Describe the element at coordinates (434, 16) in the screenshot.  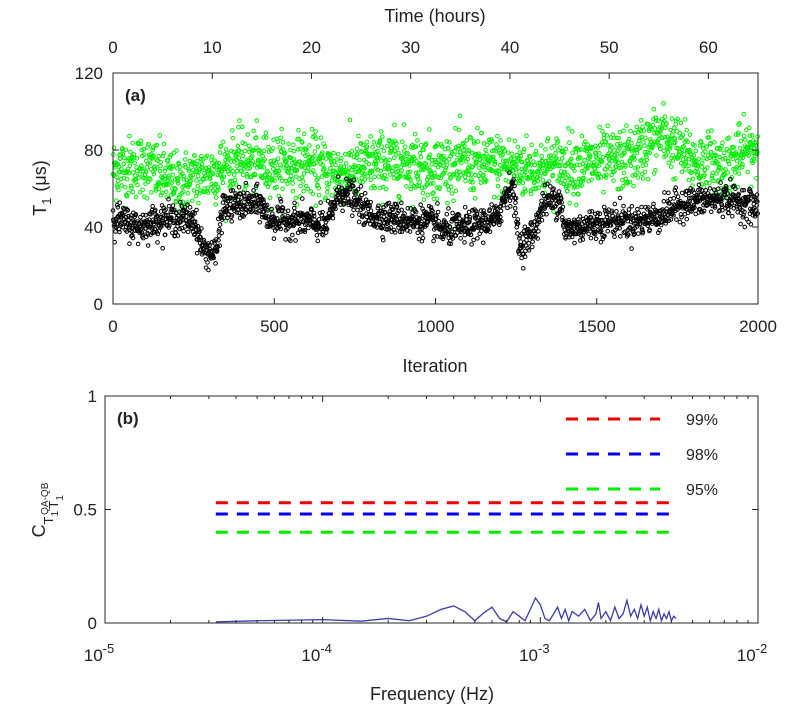
I see `panel-a-top-axis-label: Time (hours)` at that location.